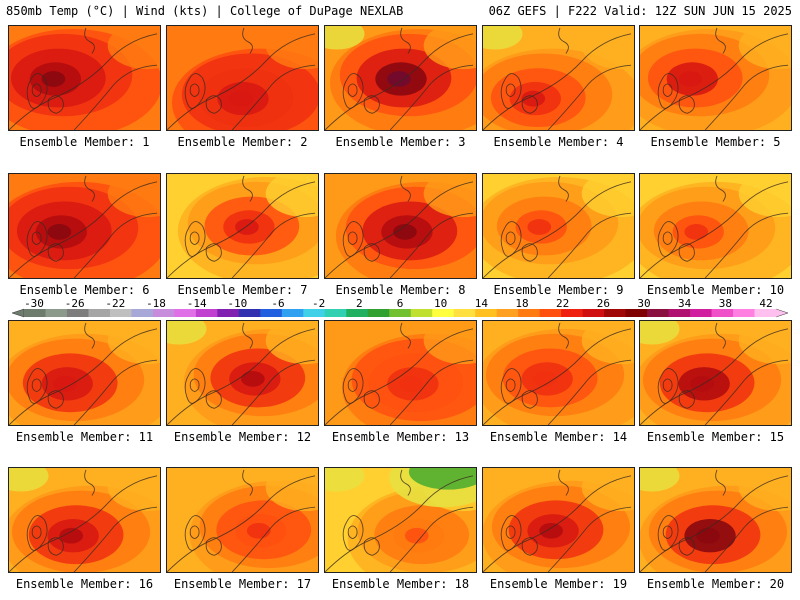 The width and height of the screenshot is (800, 600). I want to click on colorbar-tick-label: 2, so click(359, 303).